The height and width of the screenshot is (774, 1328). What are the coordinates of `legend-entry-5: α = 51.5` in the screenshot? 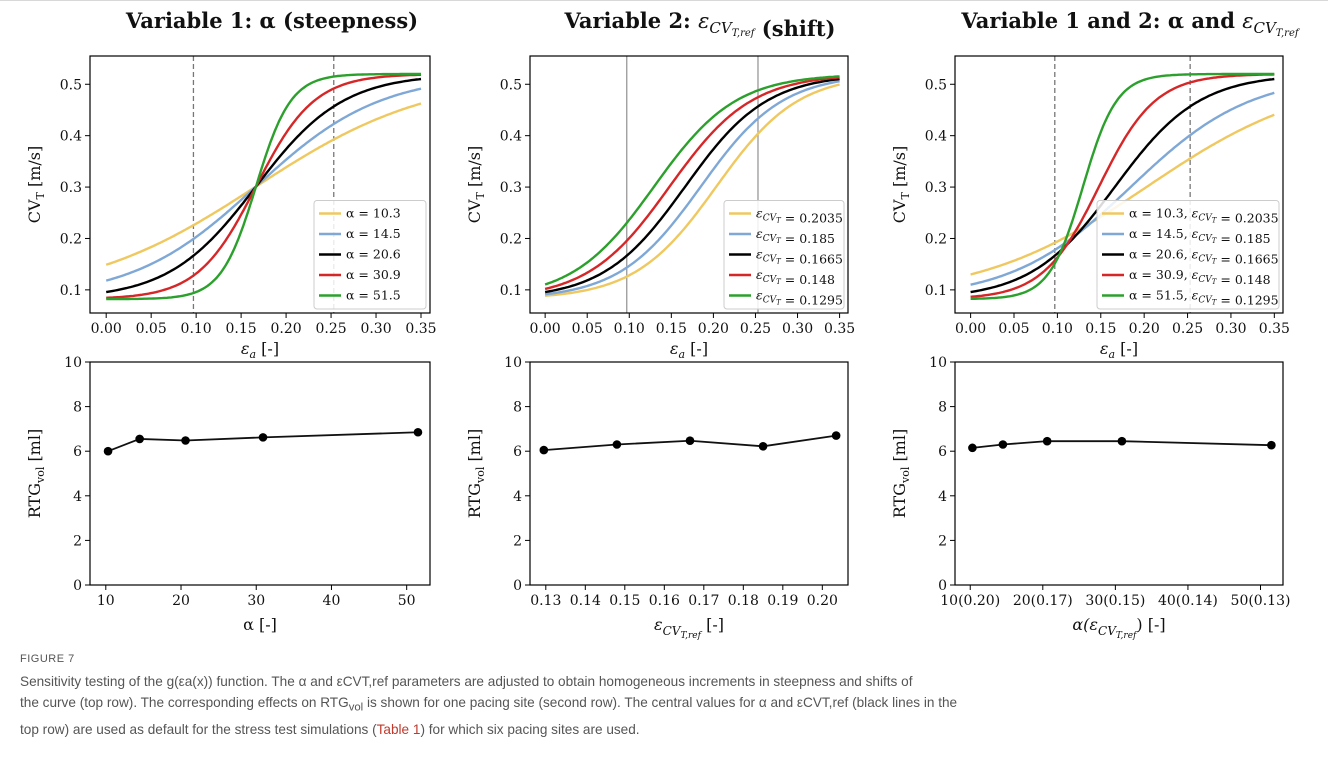 It's located at (373, 295).